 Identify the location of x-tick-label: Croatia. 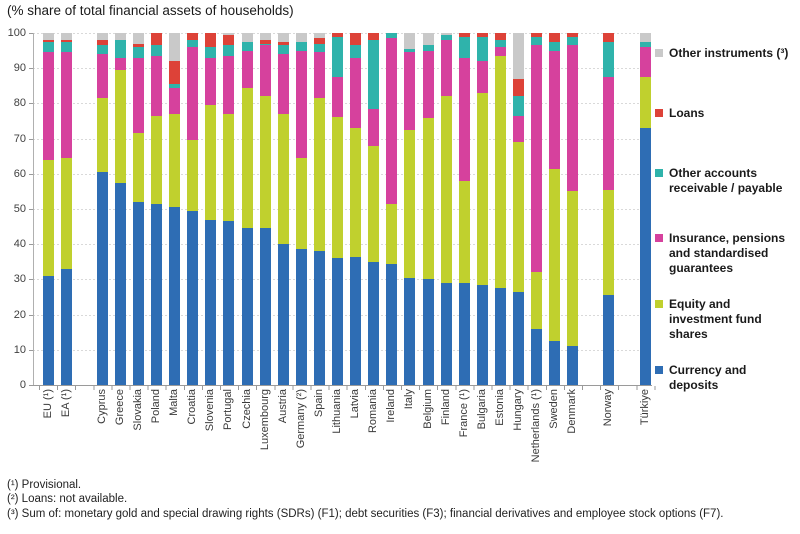
(192, 407).